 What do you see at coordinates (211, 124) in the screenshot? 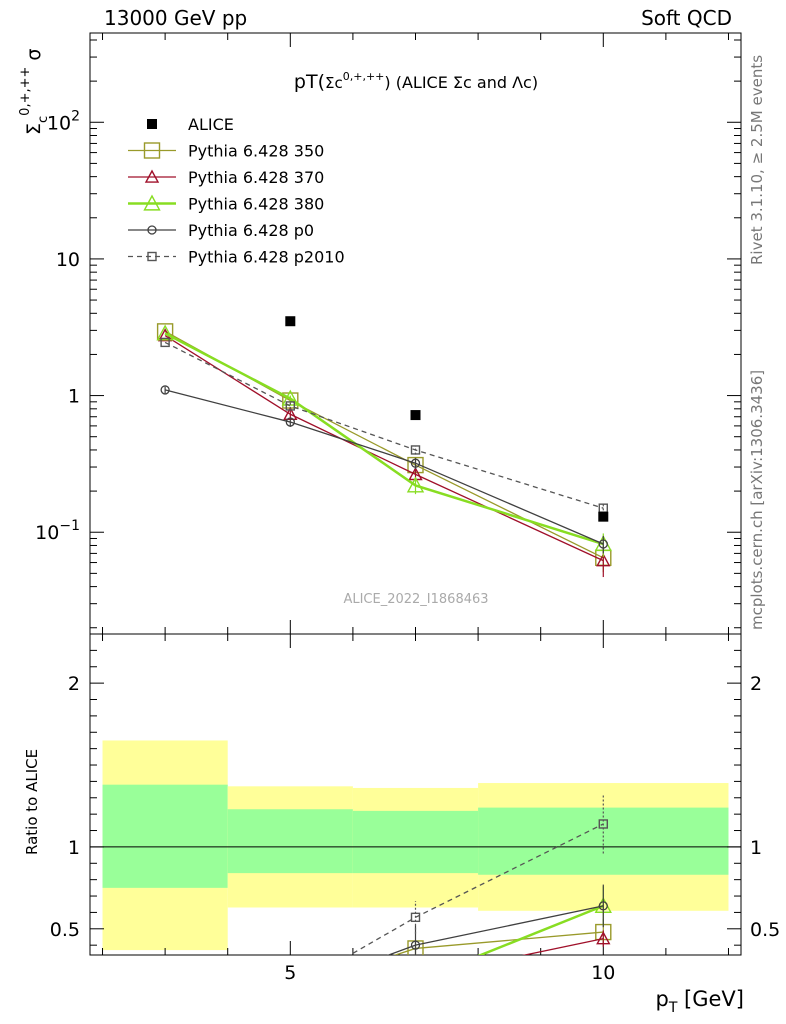
I see `legend-label: ALICE` at bounding box center [211, 124].